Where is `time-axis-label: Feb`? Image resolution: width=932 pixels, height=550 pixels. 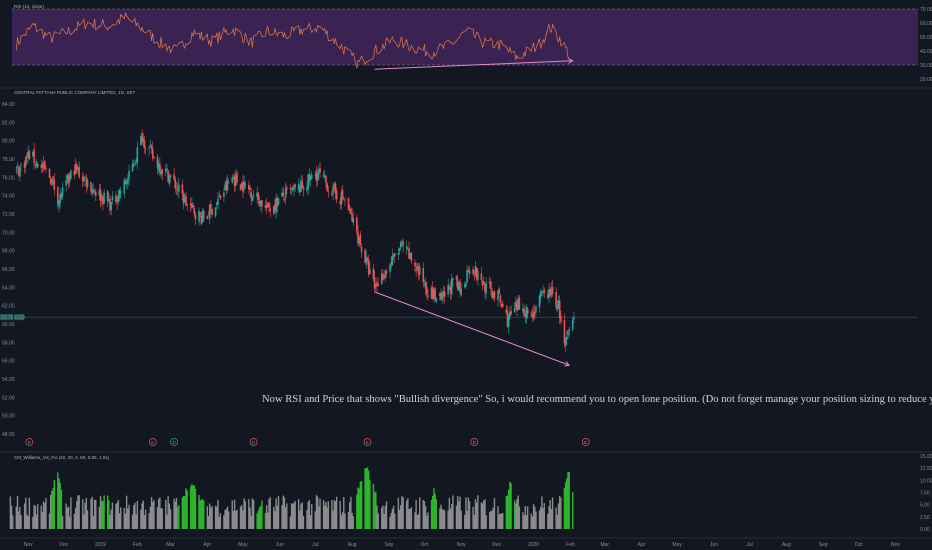
time-axis-label: Feb is located at coordinates (570, 545).